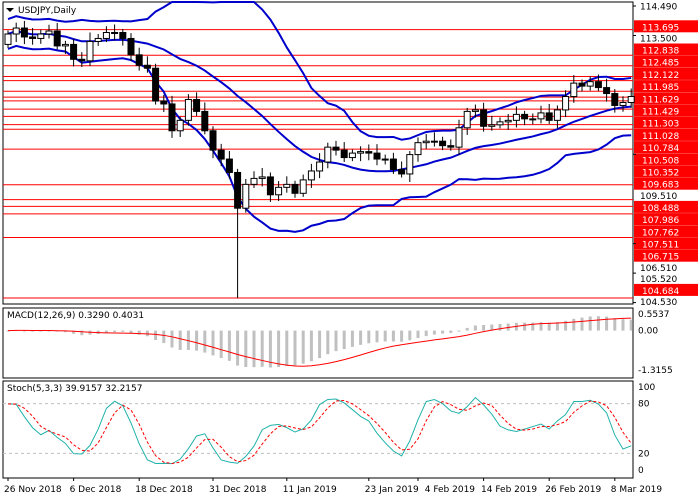 The width and height of the screenshot is (700, 500). Describe the element at coordinates (392, 490) in the screenshot. I see `date-label: 23 Jan 2019` at that location.